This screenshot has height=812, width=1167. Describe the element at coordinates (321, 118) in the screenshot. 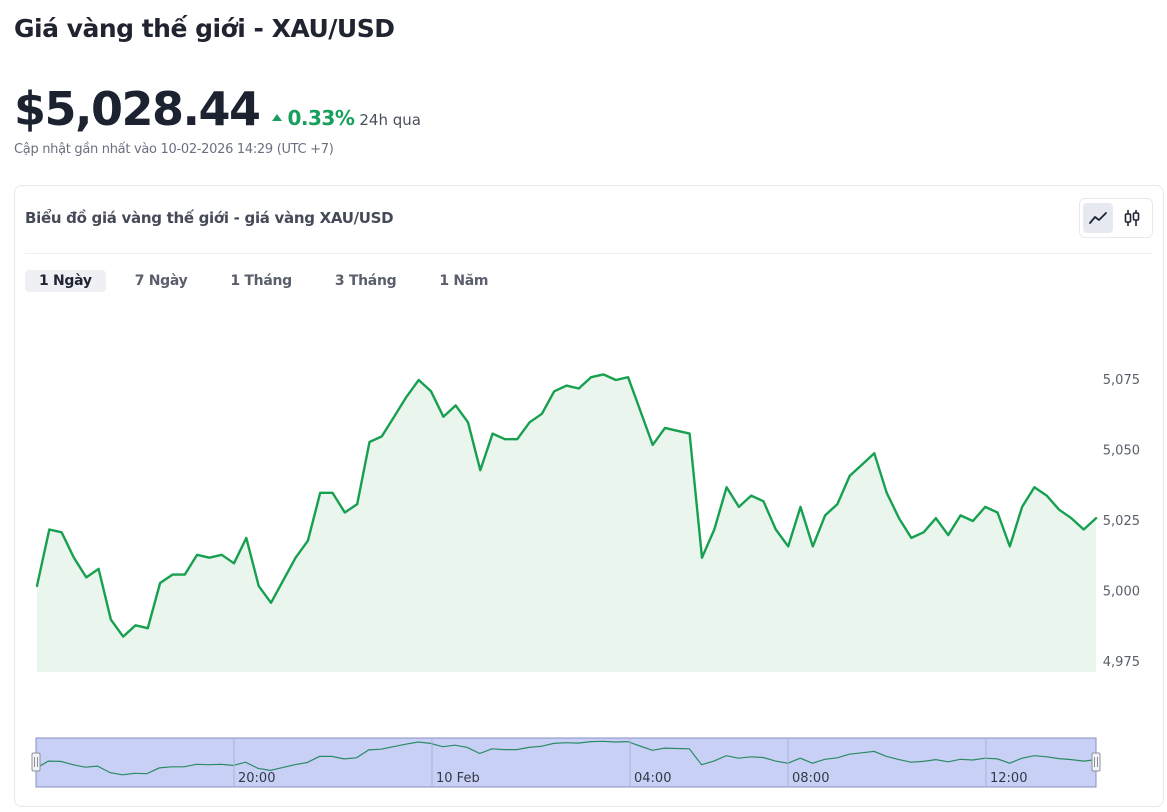

I see `change-percent: 0.33%` at that location.